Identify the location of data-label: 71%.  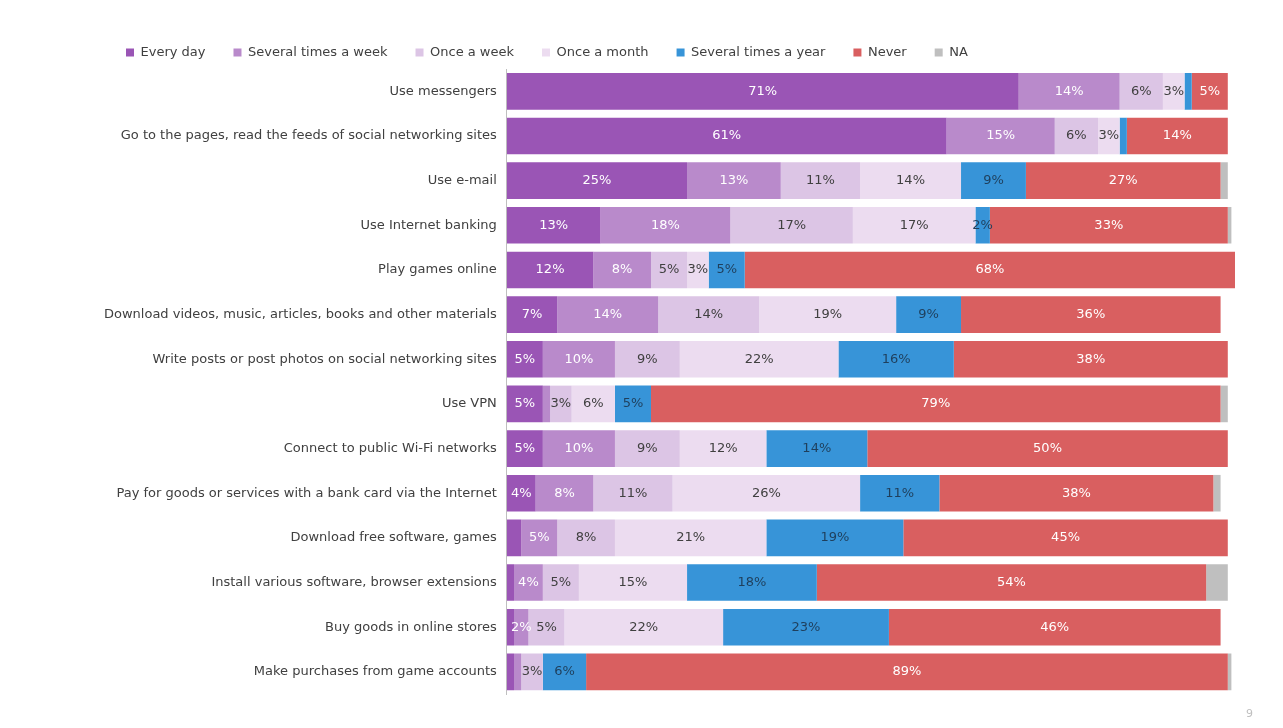
(763, 90).